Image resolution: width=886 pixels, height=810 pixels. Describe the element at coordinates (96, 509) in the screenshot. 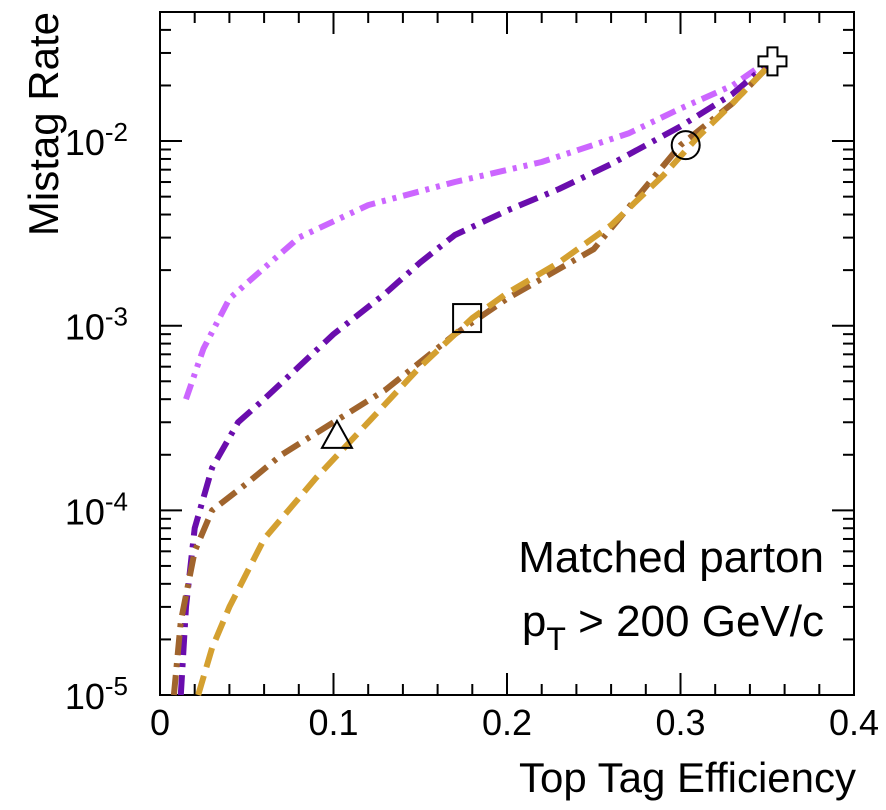

I see `y-tick-label: 10⁻⁴` at that location.